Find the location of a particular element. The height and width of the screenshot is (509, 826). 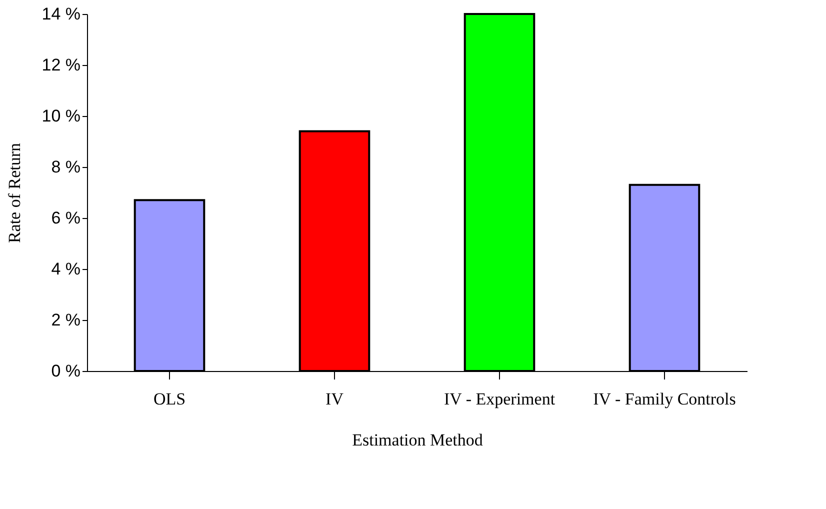

y-tick-label: 14 % is located at coordinates (61, 14).